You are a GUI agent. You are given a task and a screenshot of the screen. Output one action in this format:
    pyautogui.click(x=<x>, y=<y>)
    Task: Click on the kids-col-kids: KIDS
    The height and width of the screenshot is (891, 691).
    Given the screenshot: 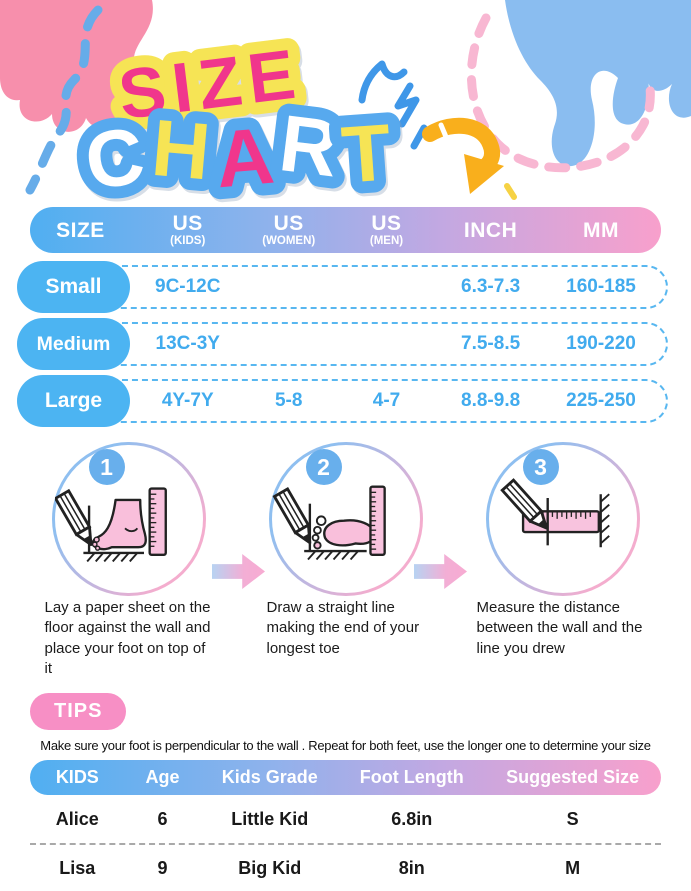 What is the action you would take?
    pyautogui.click(x=77, y=777)
    